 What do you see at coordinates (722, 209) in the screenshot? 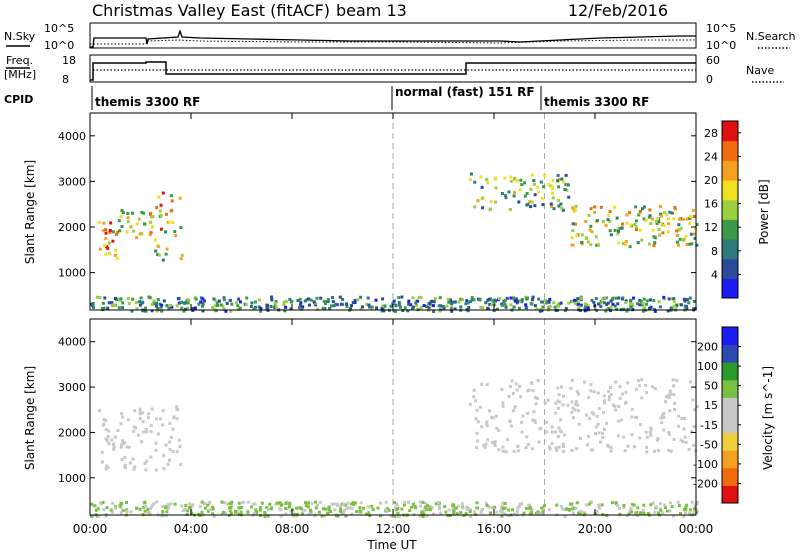
I see `power-colorbar: 4 8 12 16 20 24 28` at bounding box center [722, 209].